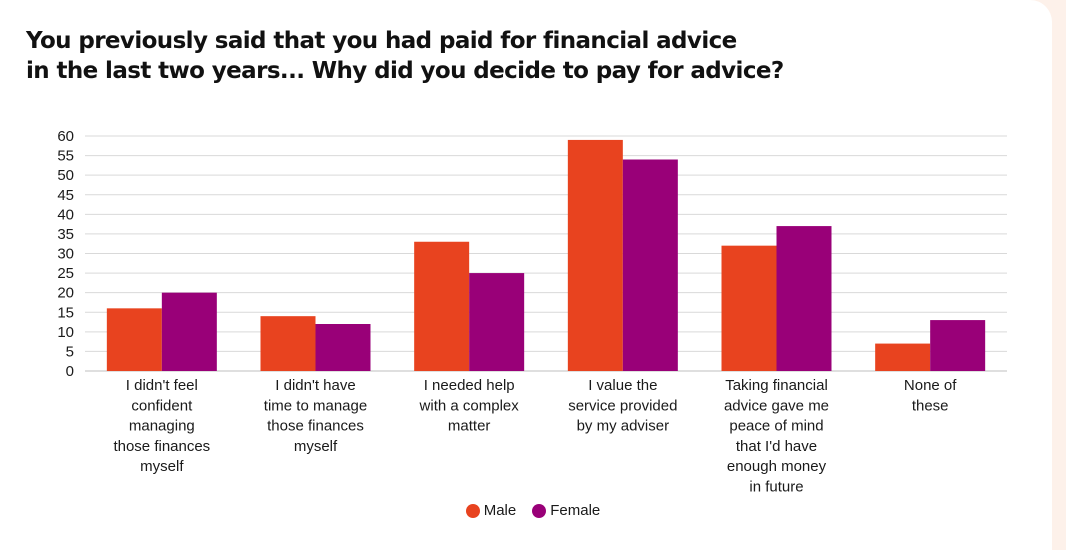 The height and width of the screenshot is (550, 1066). Describe the element at coordinates (65, 136) in the screenshot. I see `y-tick-label: 60` at that location.